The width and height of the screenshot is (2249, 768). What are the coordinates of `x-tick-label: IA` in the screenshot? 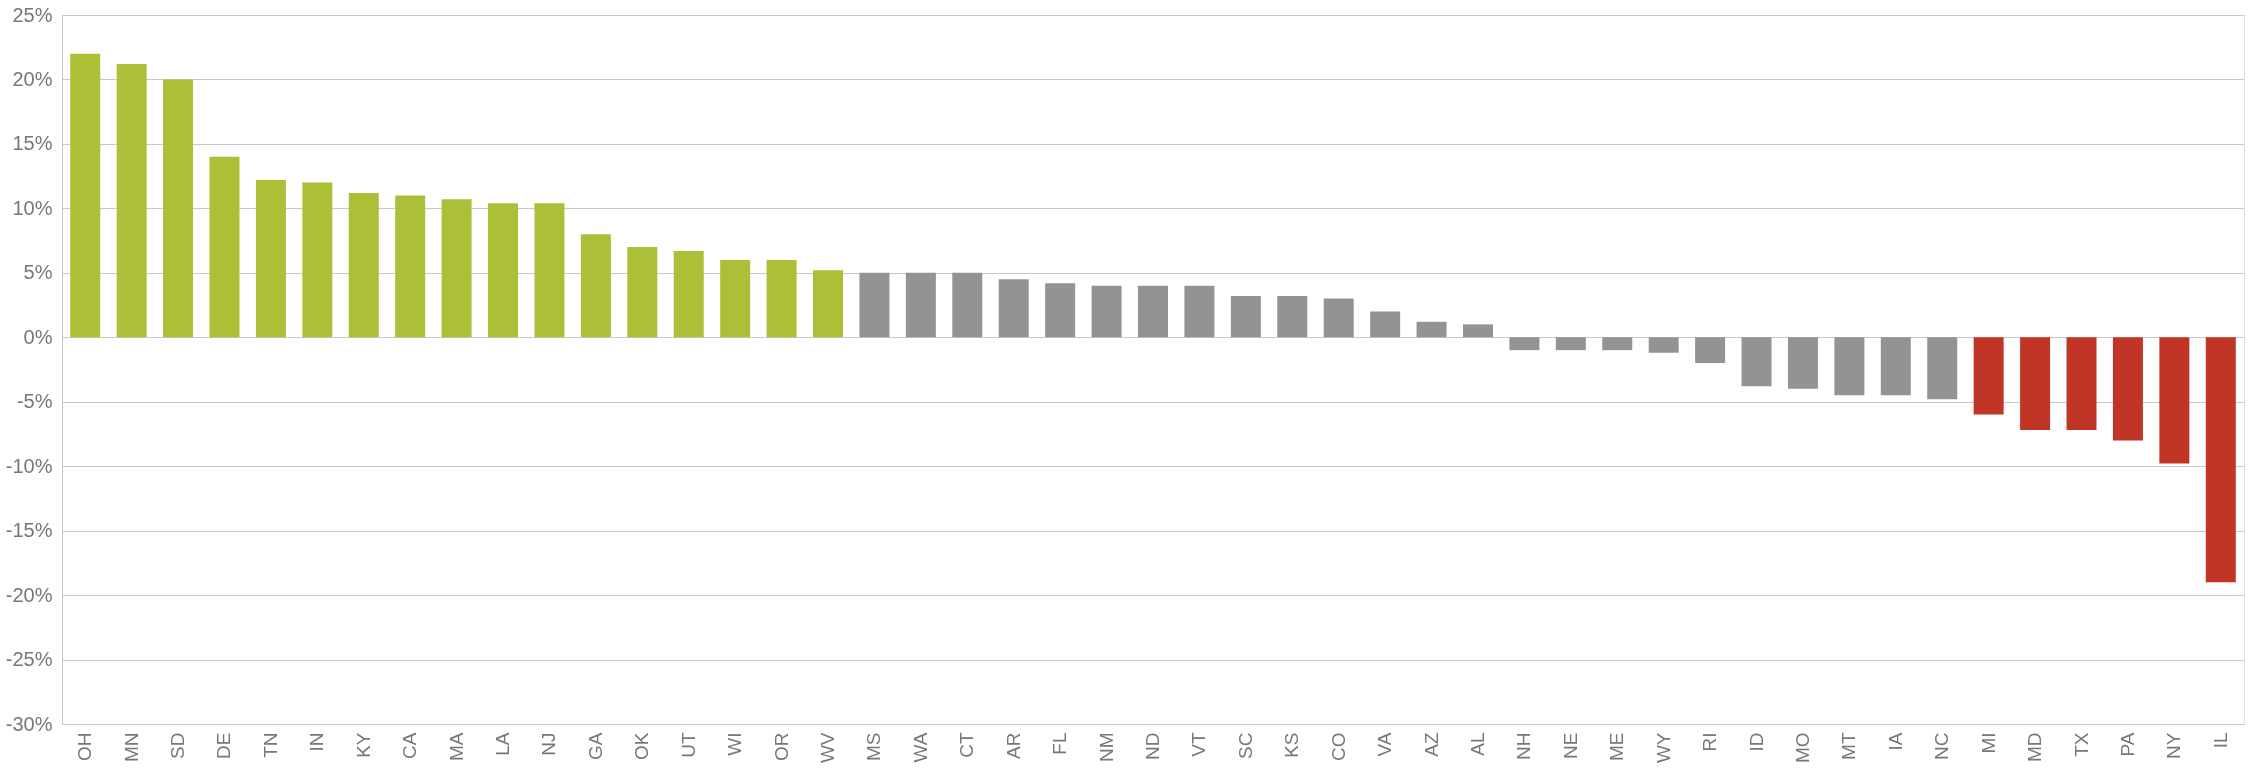 It's located at (1895, 741).